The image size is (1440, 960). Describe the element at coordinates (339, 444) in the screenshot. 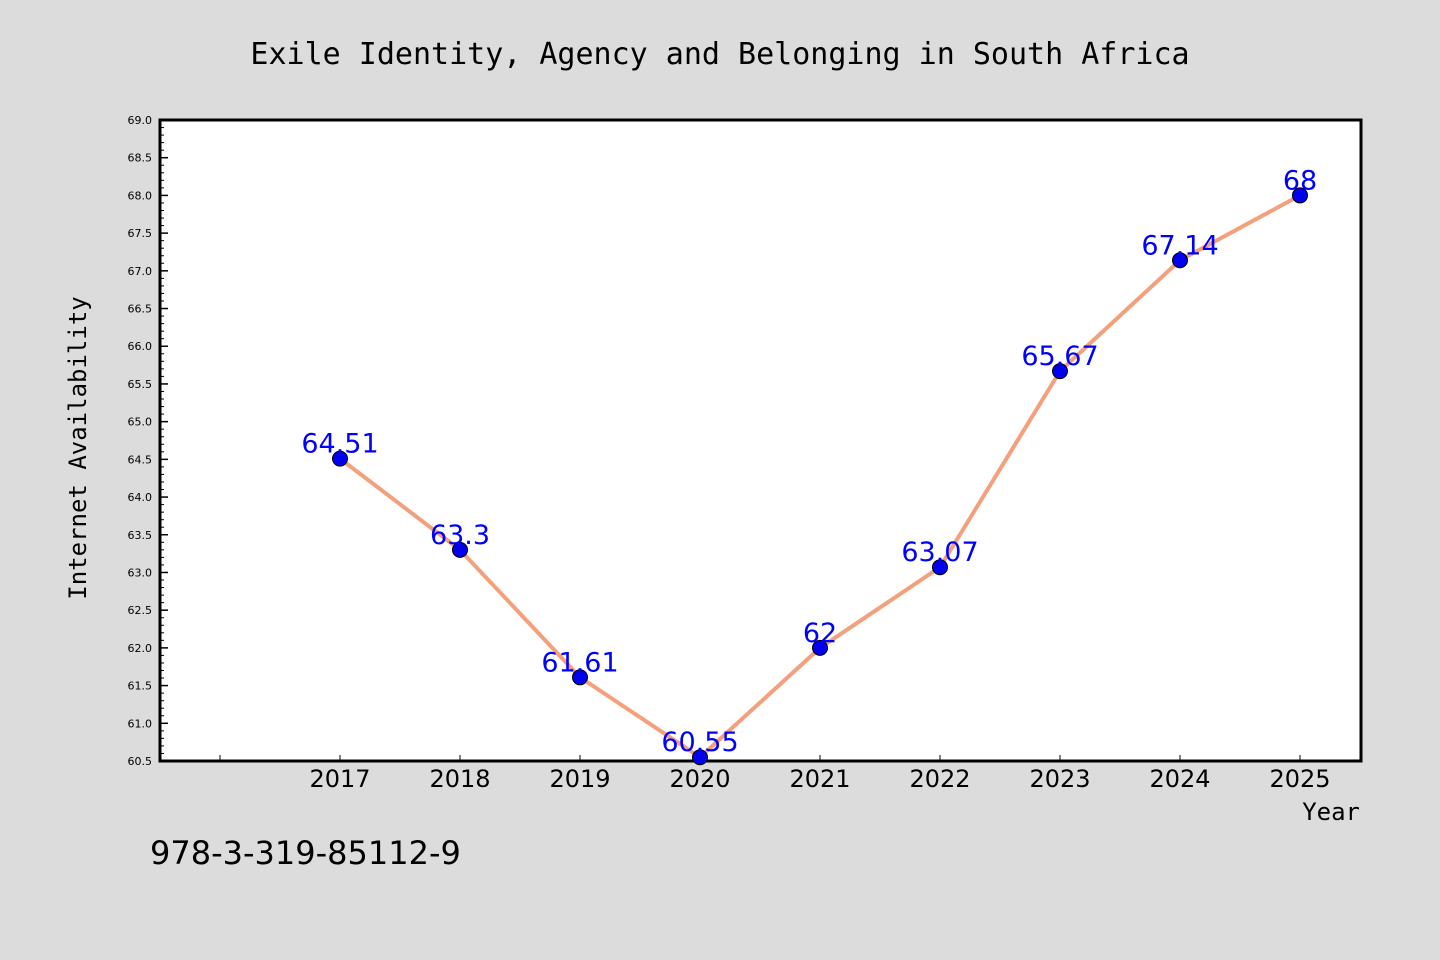

I see `data-label: 64.51` at that location.